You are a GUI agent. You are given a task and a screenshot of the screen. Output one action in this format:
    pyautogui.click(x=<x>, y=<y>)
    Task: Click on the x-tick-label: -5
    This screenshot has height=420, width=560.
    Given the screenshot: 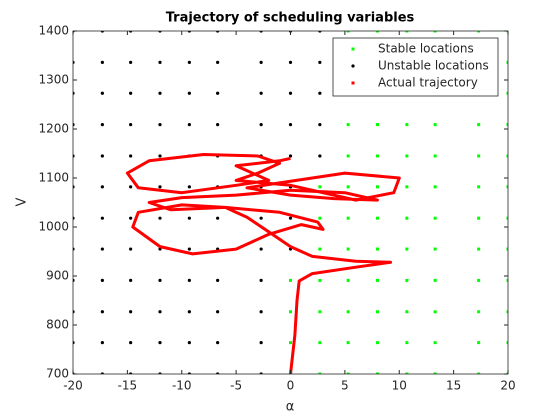 What is the action you would take?
    pyautogui.click(x=236, y=386)
    